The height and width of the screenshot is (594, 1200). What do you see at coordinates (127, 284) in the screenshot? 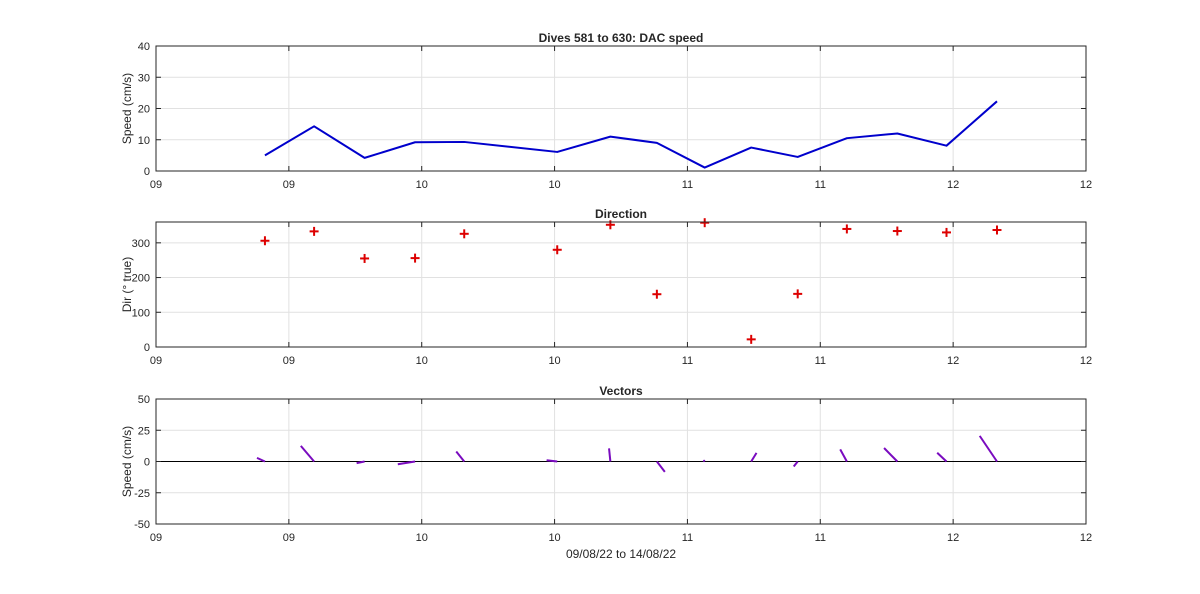
I see `y-axis-label: Dir (° true)` at bounding box center [127, 284].